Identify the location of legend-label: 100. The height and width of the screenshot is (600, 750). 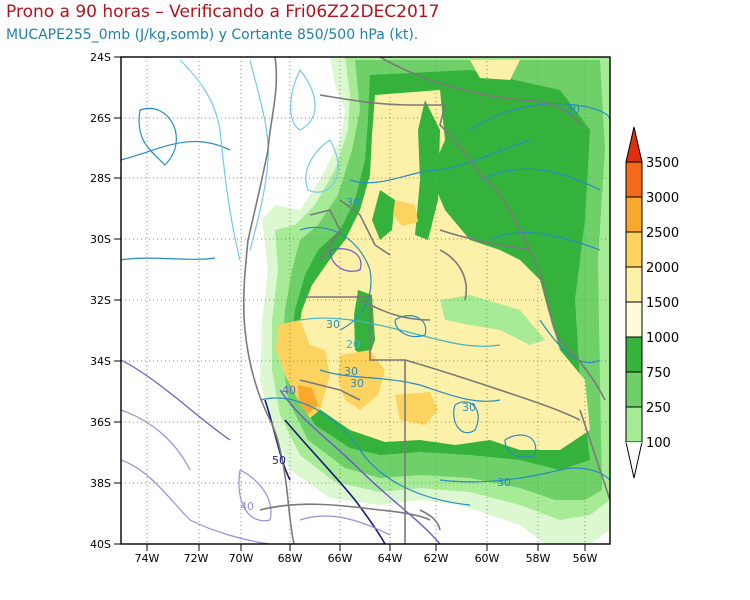
(658, 443).